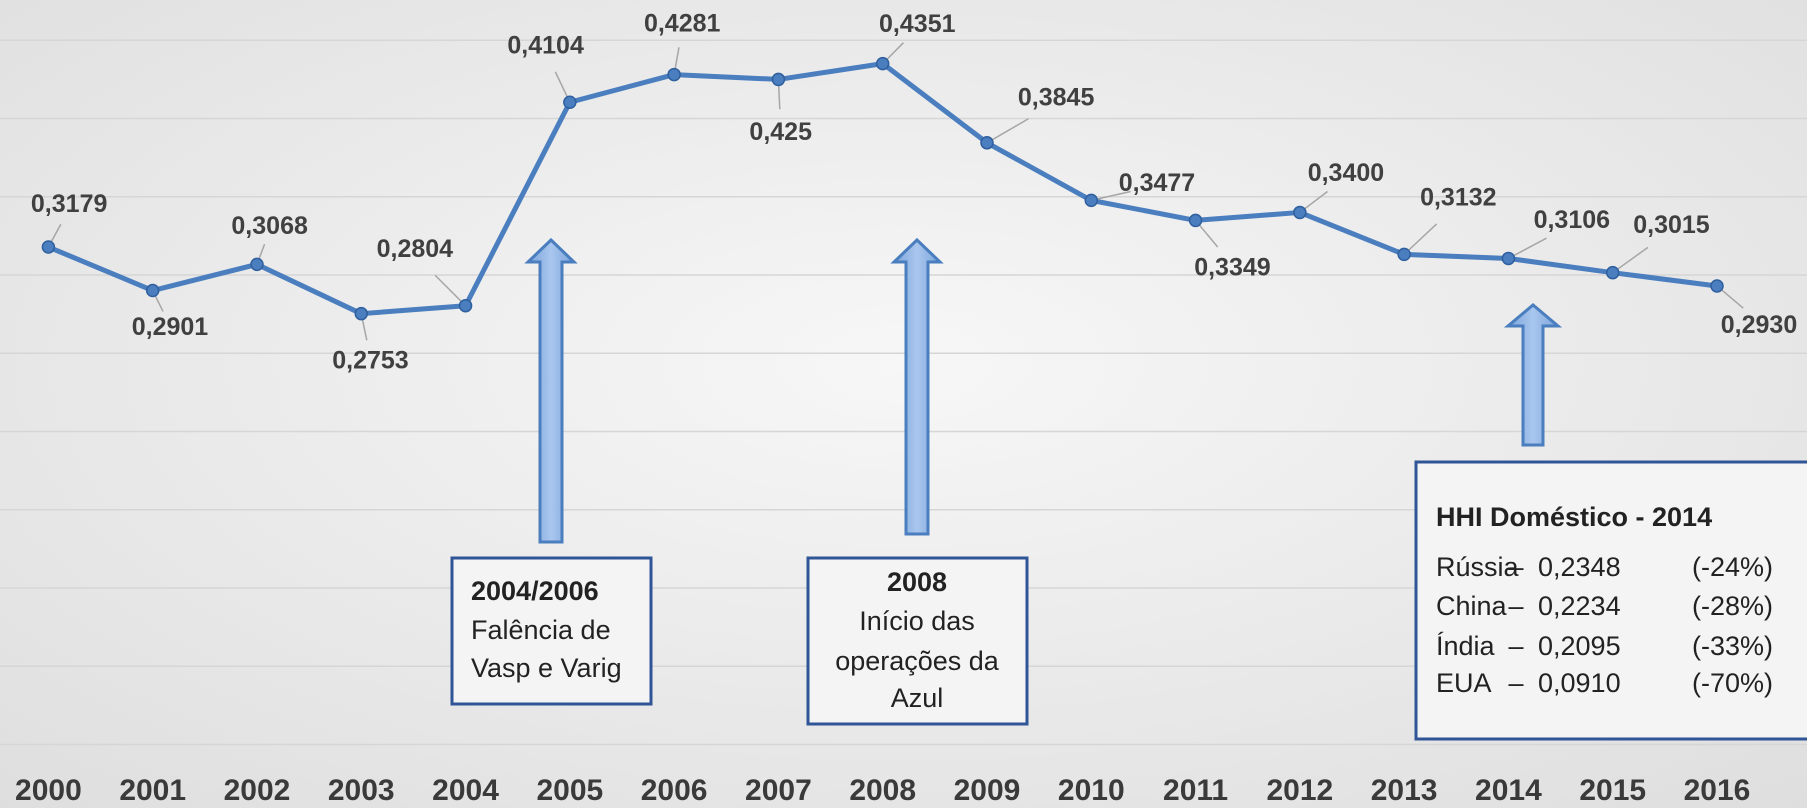  What do you see at coordinates (1579, 606) in the screenshot?
I see `hhi-cell: 0,2234` at bounding box center [1579, 606].